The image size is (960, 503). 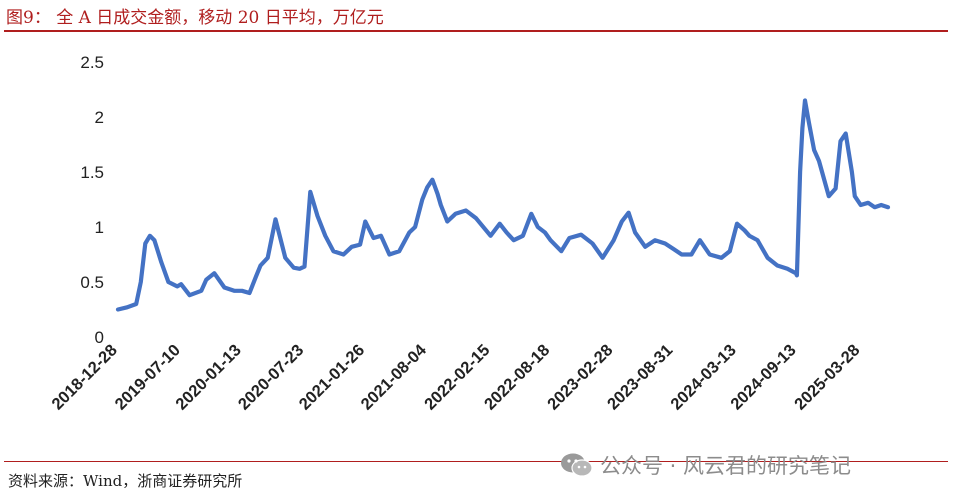 What do you see at coordinates (208, 377) in the screenshot?
I see `x-tick-label: 2020-01-13` at bounding box center [208, 377].